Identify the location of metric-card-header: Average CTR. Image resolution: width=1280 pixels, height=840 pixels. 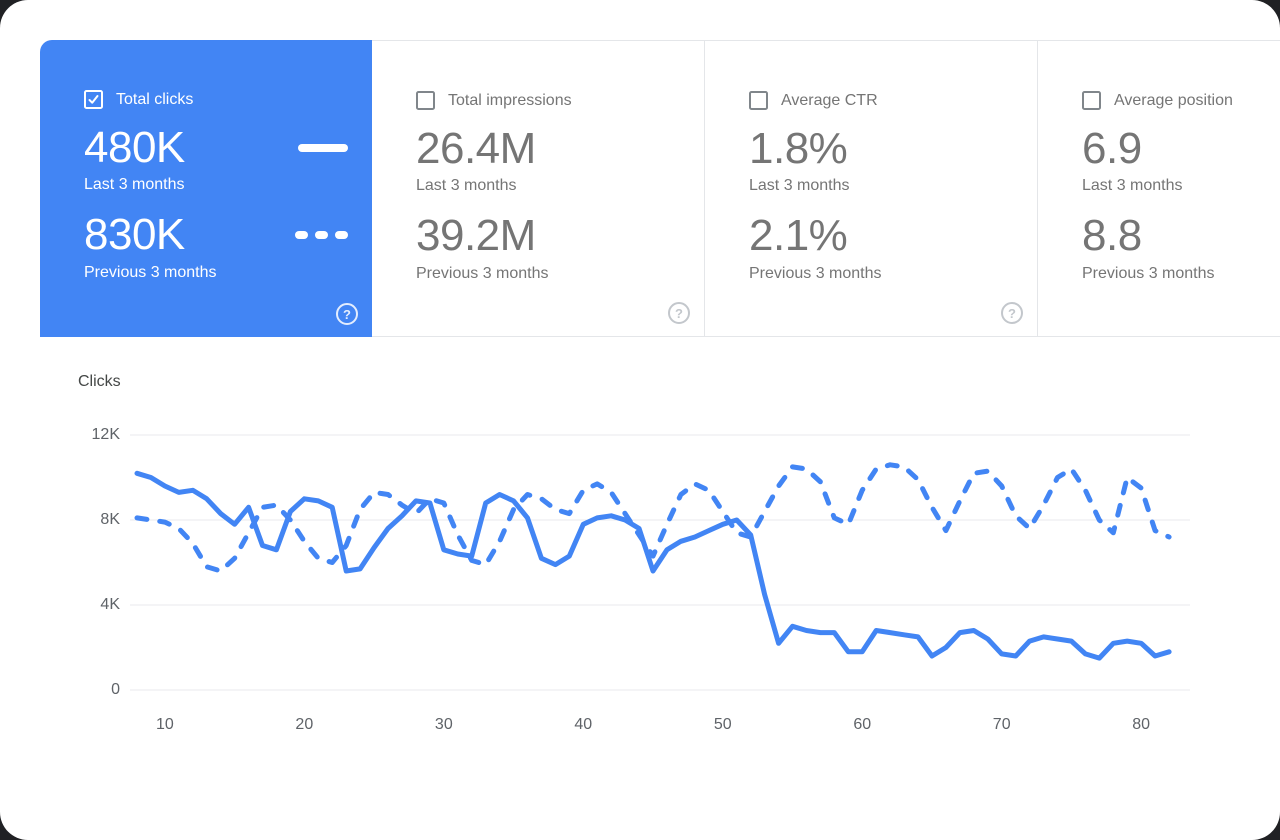
(881, 100).